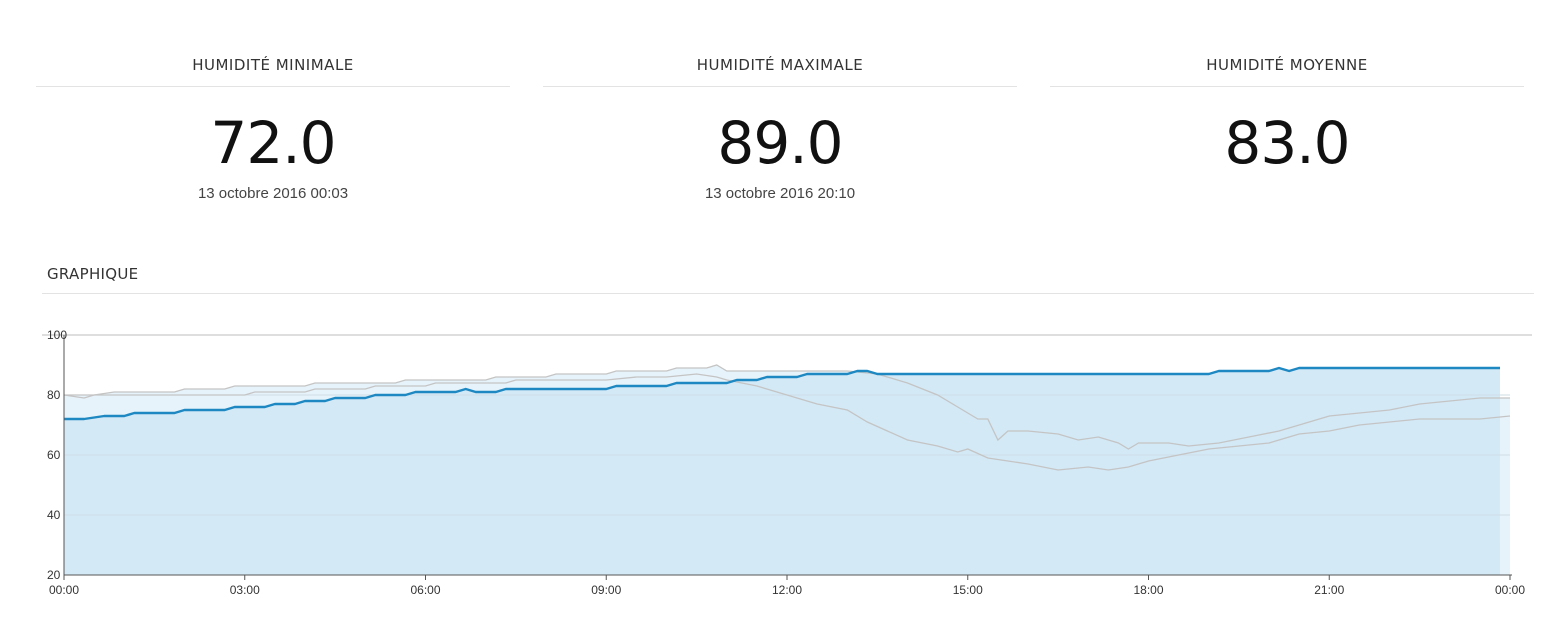 Image resolution: width=1562 pixels, height=619 pixels. I want to click on stat-value-avg: 83.0, so click(1287, 143).